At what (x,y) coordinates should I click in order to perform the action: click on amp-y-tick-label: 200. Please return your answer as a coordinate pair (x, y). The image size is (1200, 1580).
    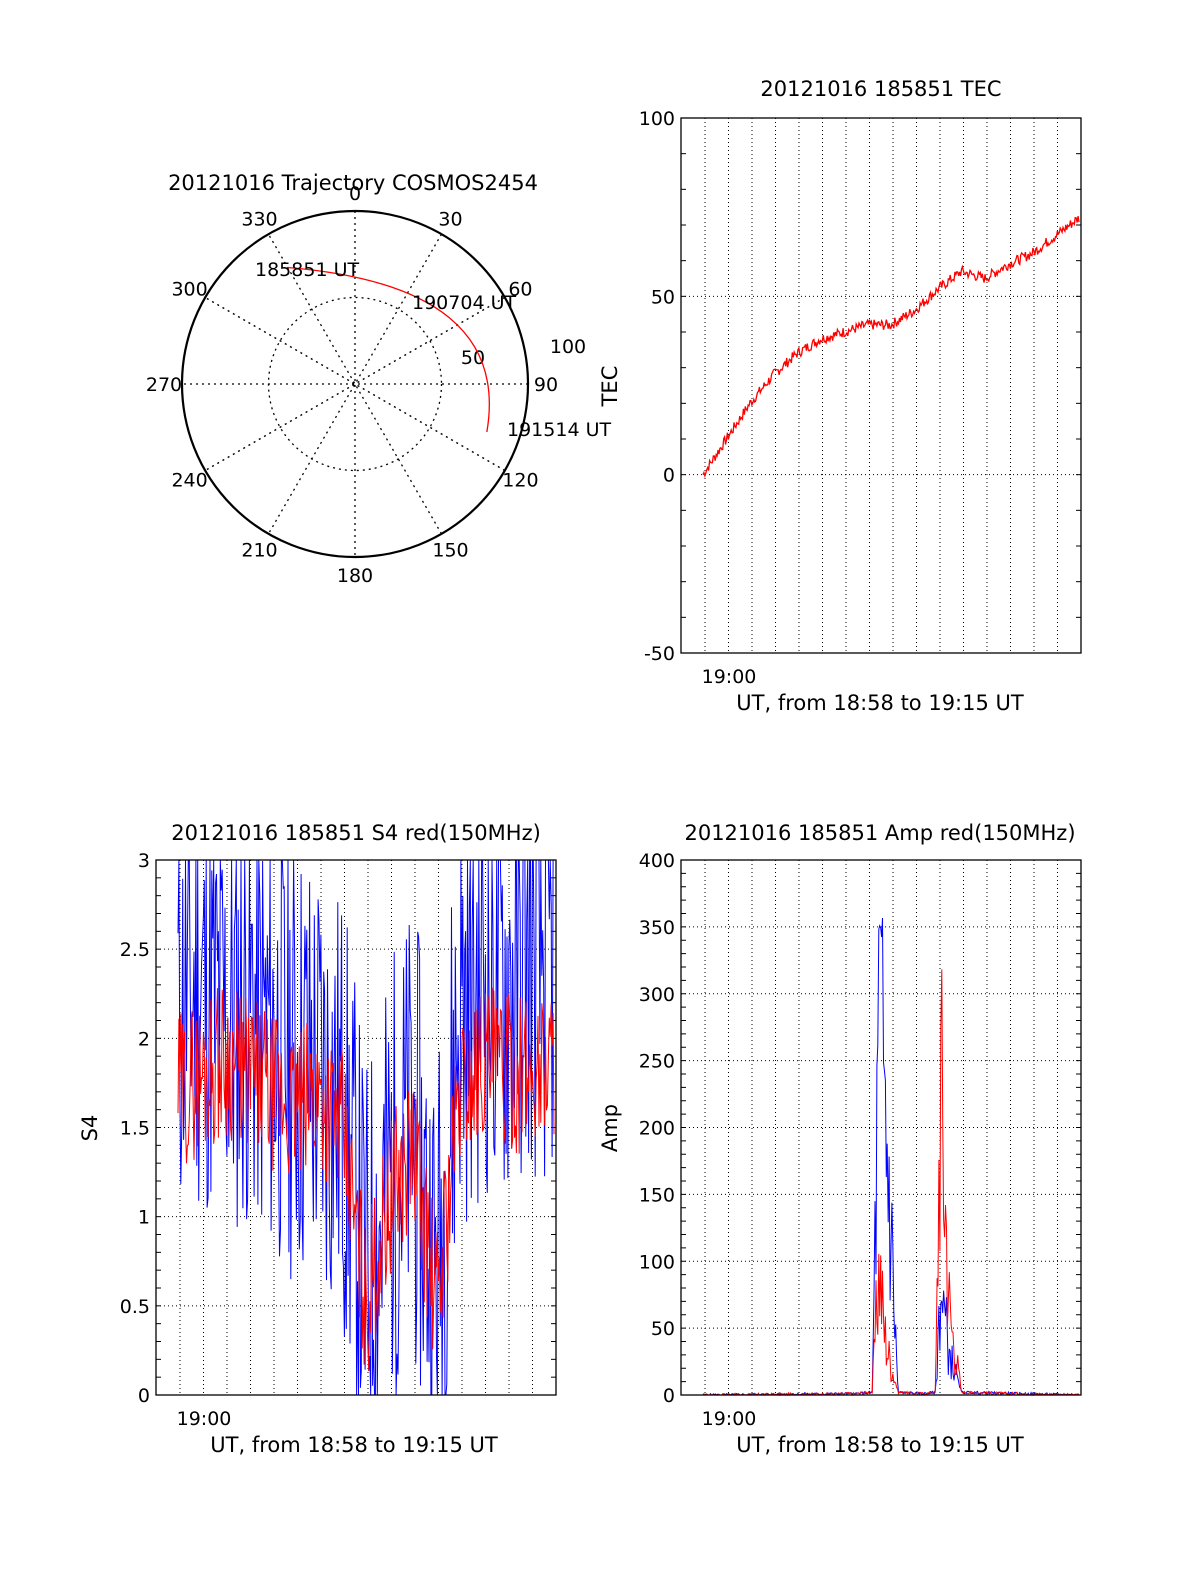
    Looking at the image, I should click on (657, 1129).